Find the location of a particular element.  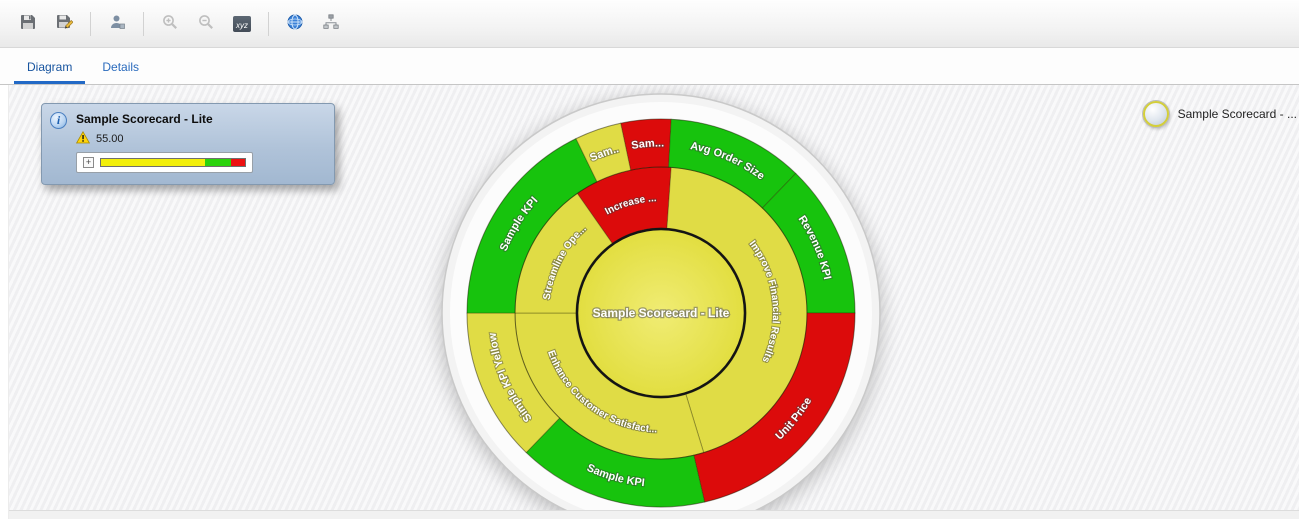

horizontal-scrollbar-track is located at coordinates (654, 514).